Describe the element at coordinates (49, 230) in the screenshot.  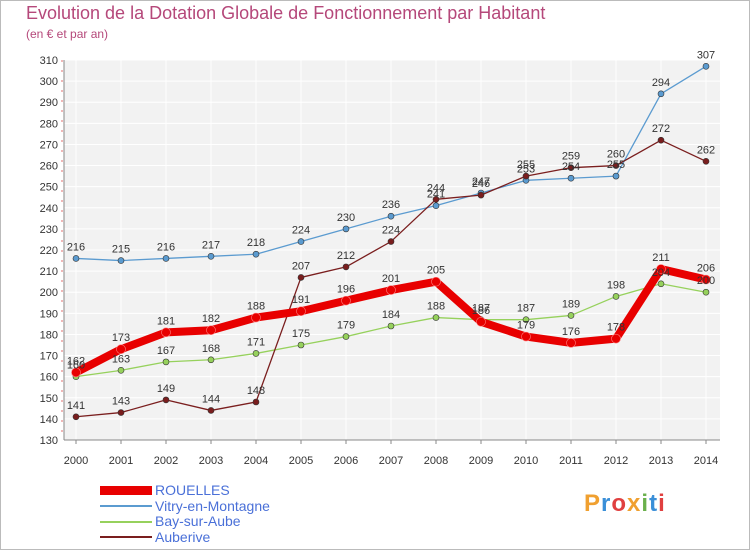
I see `y-tick-label: 230` at that location.